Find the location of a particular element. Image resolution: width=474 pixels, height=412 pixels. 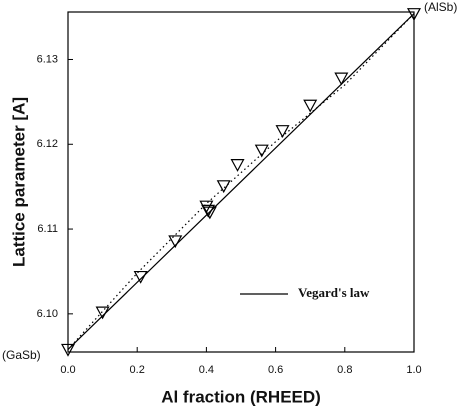

y-axis-title: Lattice parameter [A] is located at coordinates (18, 182).